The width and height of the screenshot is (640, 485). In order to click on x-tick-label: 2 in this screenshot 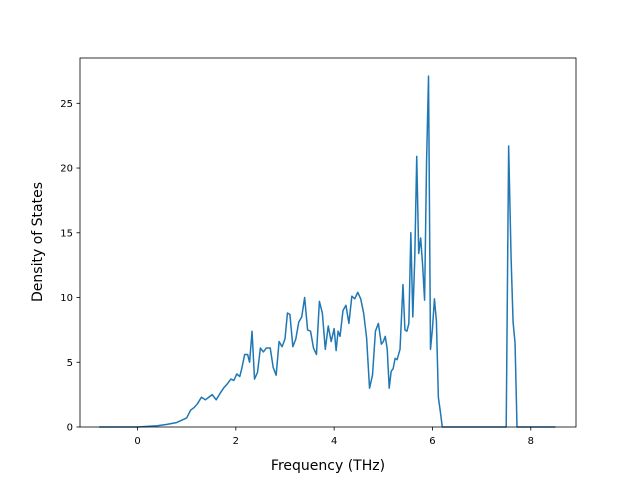, I will do `click(236, 441)`.